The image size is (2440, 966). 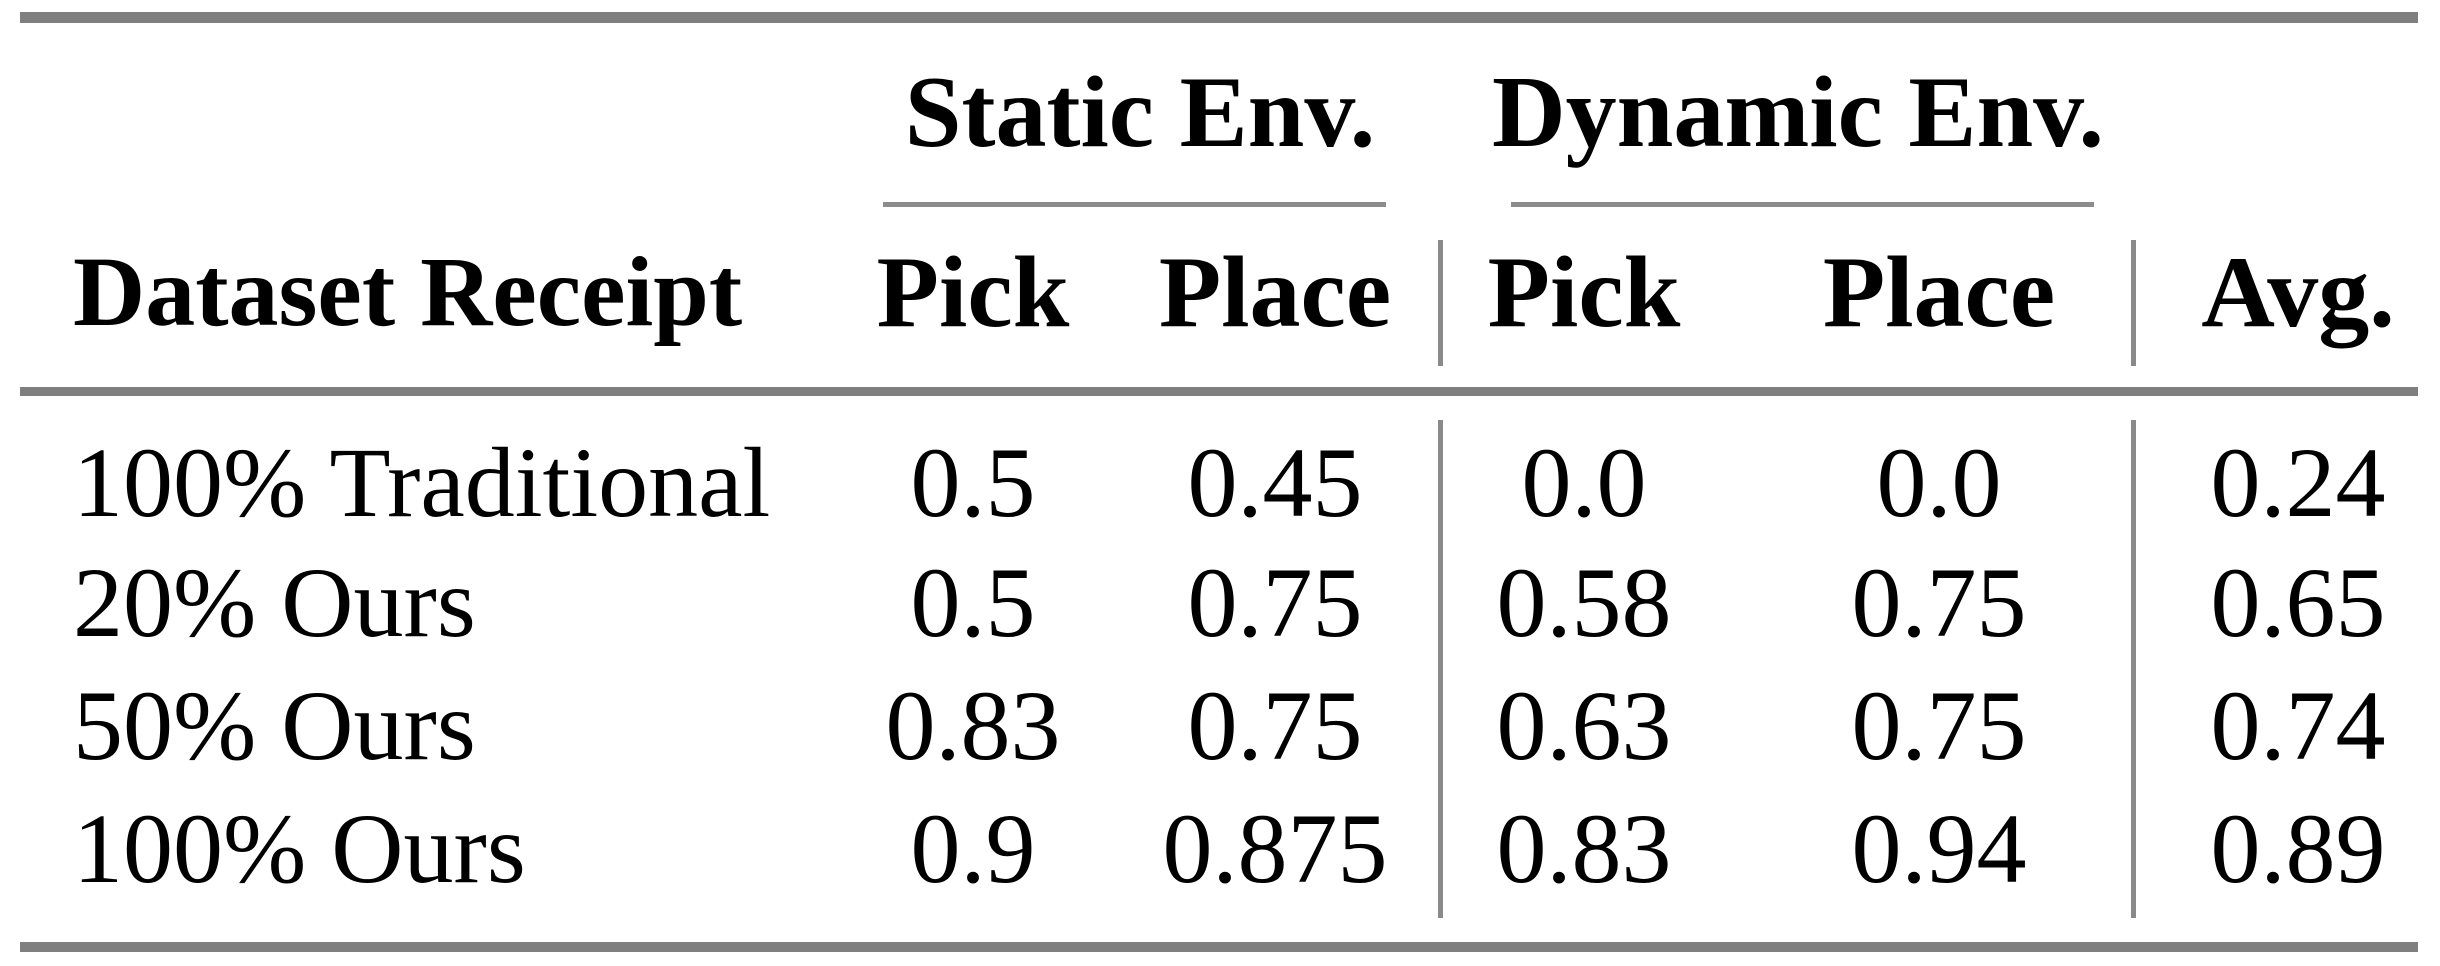 I want to click on cell-static-place: 0.875, so click(x=1275, y=848).